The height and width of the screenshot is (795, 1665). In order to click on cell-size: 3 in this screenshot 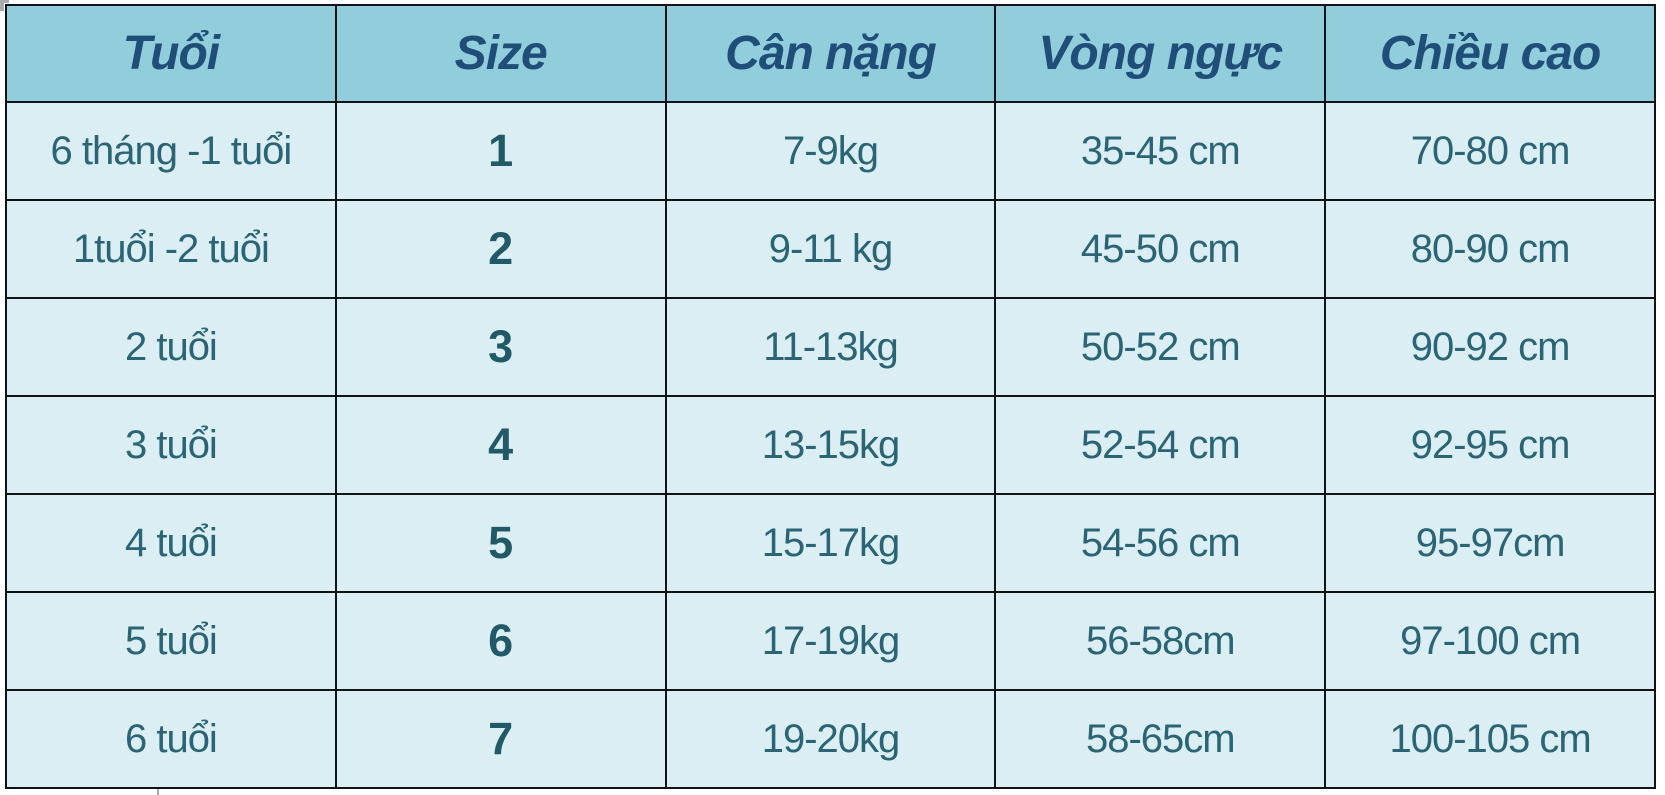, I will do `click(500, 347)`.